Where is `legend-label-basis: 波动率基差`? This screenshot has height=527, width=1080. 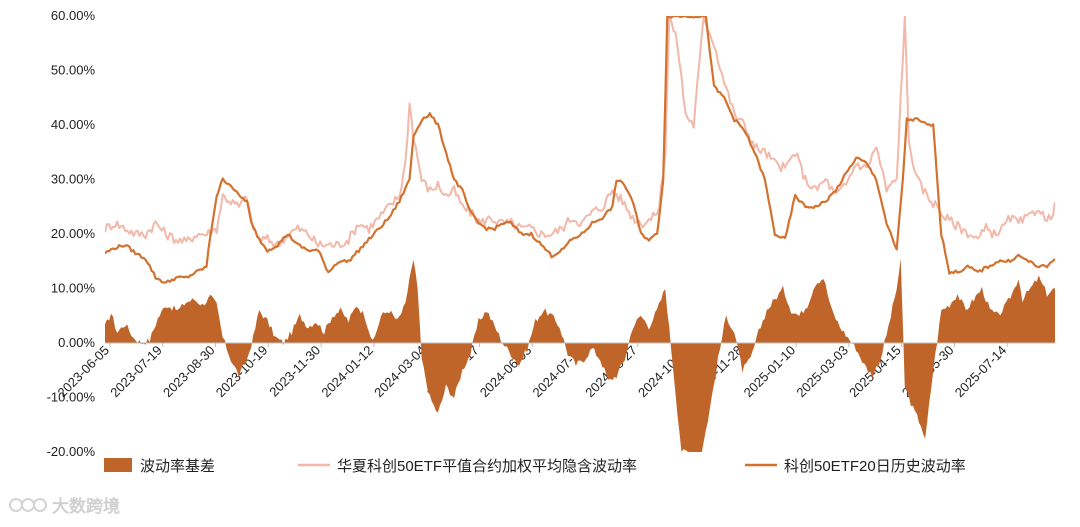
legend-label-basis: 波动率基差 is located at coordinates (177, 466).